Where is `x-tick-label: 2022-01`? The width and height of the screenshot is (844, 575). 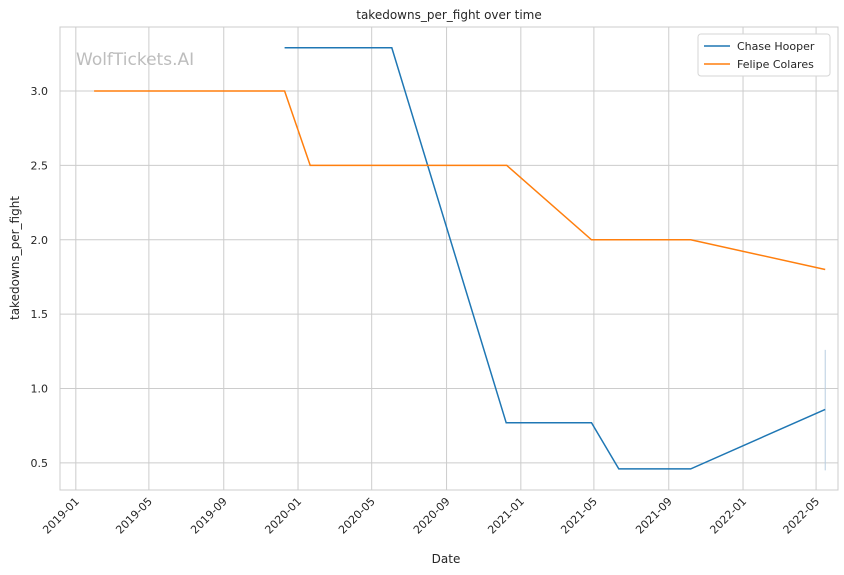 x-tick-label: 2022-01 is located at coordinates (728, 516).